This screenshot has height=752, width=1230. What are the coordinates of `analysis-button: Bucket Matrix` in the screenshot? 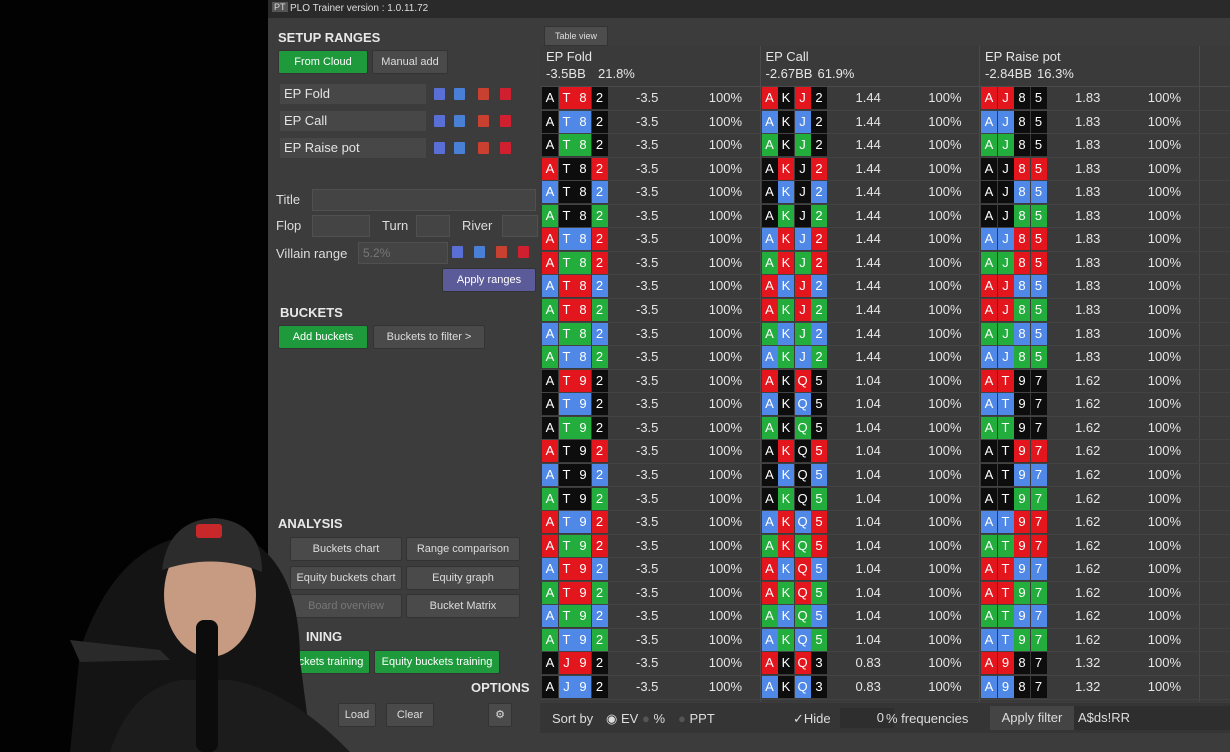 It's located at (463, 606).